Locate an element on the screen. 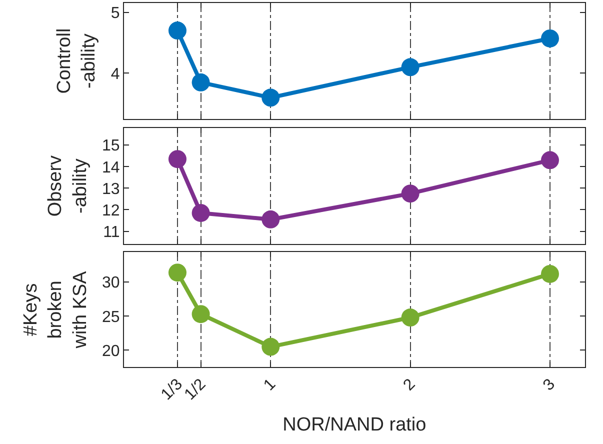 The image size is (603, 444). y-axis-title: Observ -ability is located at coordinates (68, 185).